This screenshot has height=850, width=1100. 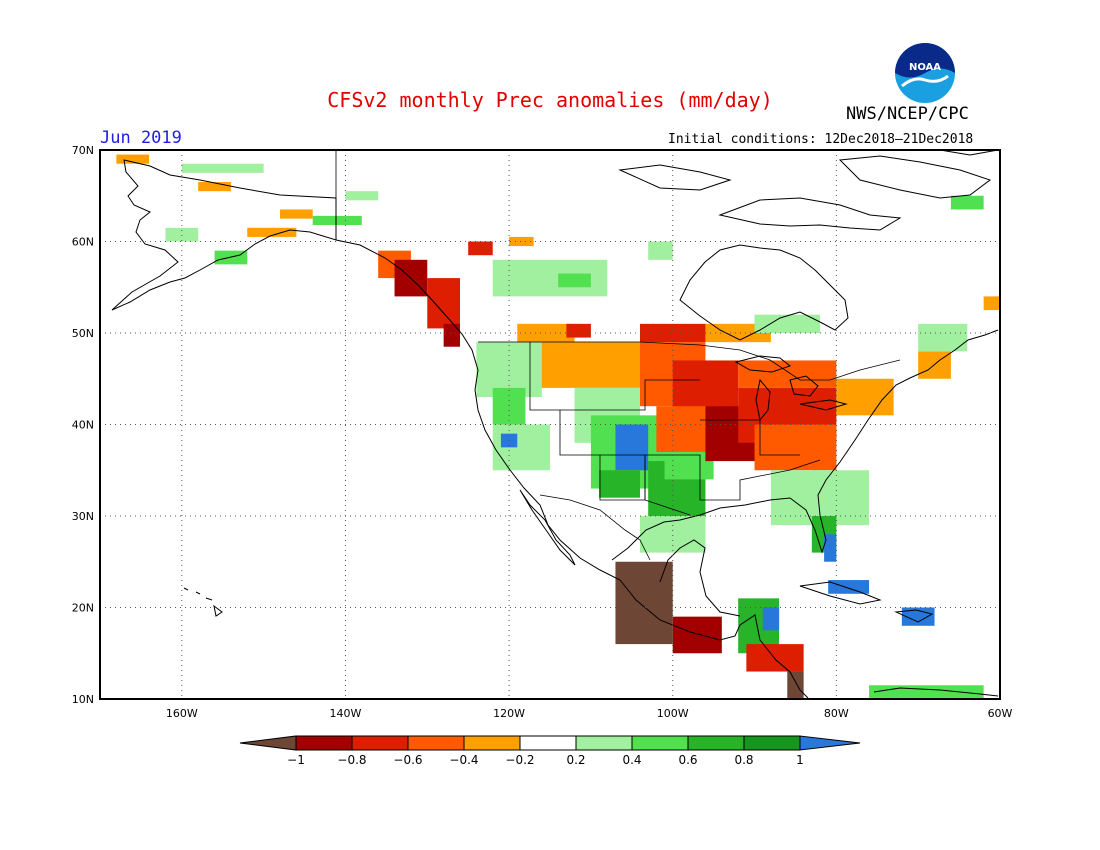 I want to click on lon-label: 140W, so click(x=346, y=713).